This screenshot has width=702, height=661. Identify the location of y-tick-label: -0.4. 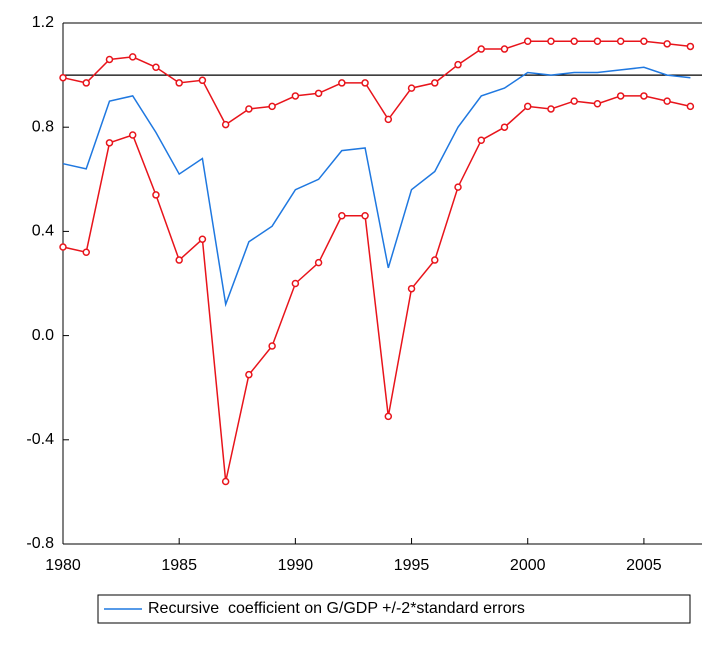
(40, 439).